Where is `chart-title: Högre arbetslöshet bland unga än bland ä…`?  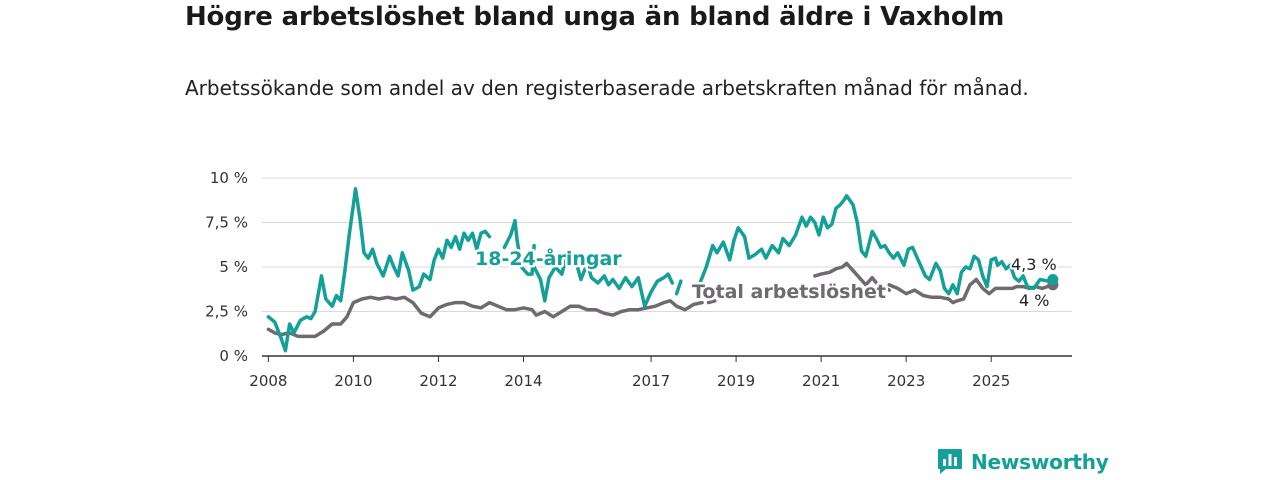
chart-title: Högre arbetslöshet bland unga än bland ä… is located at coordinates (595, 17).